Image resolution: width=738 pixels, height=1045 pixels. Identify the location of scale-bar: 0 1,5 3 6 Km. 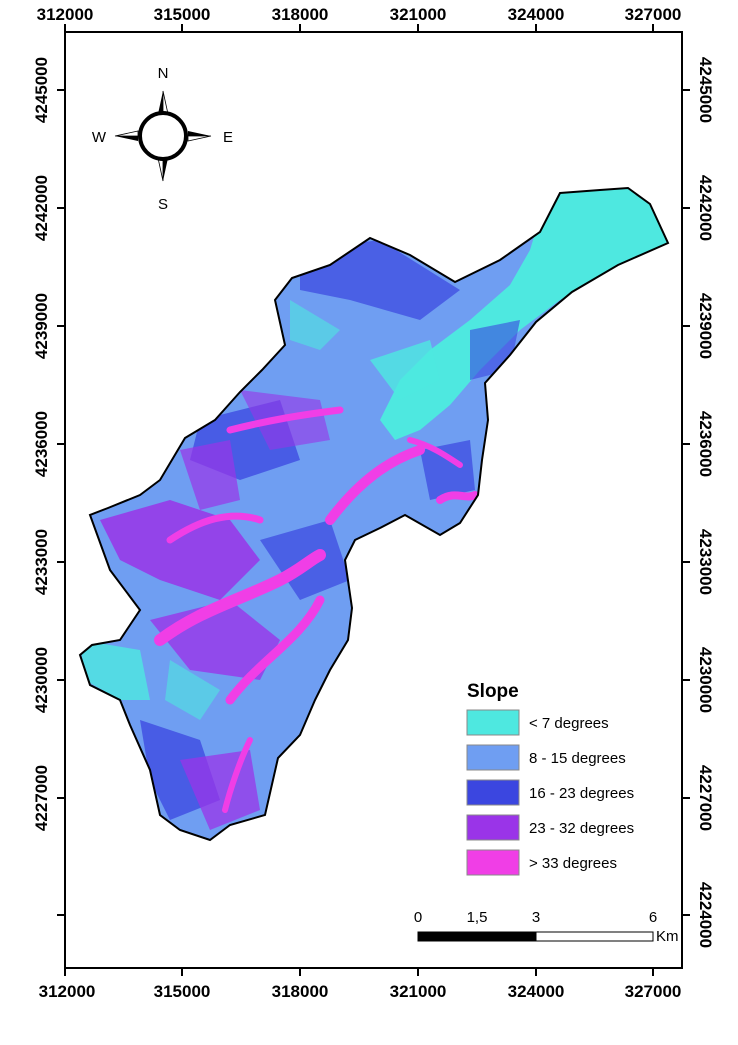
(546, 927).